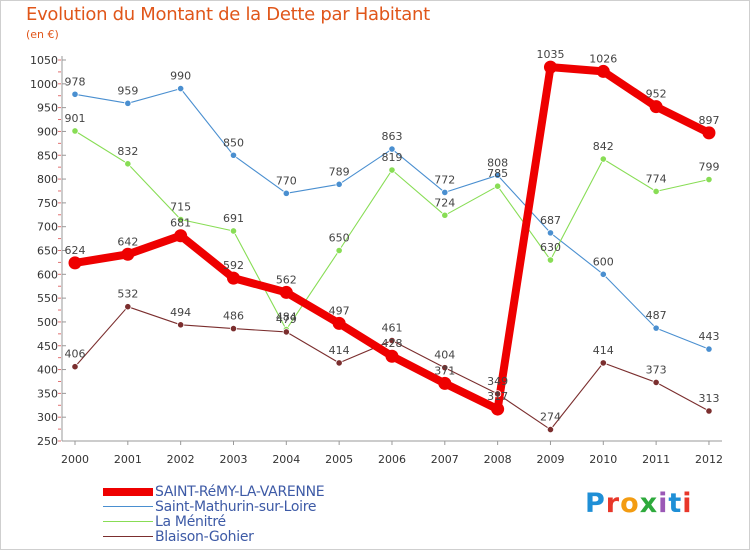  What do you see at coordinates (47, 441) in the screenshot?
I see `y-tick-label: 250` at bounding box center [47, 441].